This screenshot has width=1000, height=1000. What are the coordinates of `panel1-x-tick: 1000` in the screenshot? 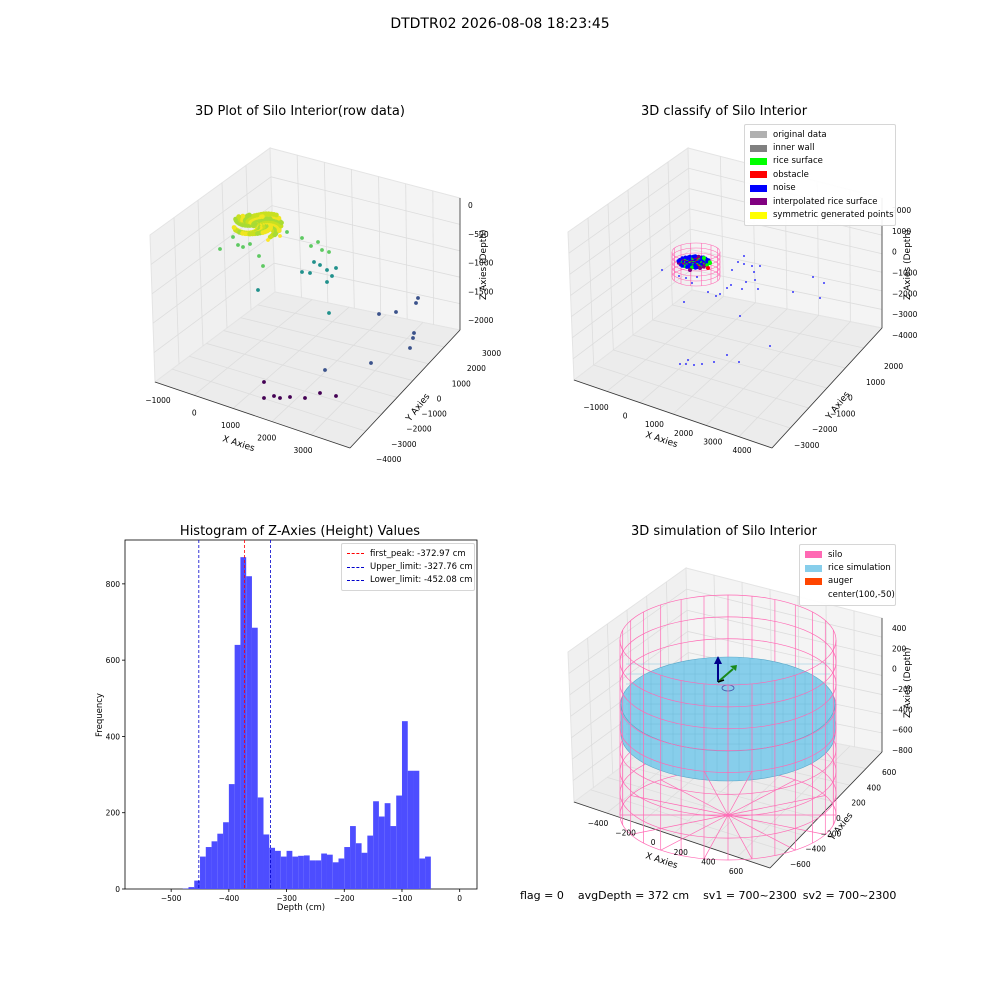 It's located at (230, 425).